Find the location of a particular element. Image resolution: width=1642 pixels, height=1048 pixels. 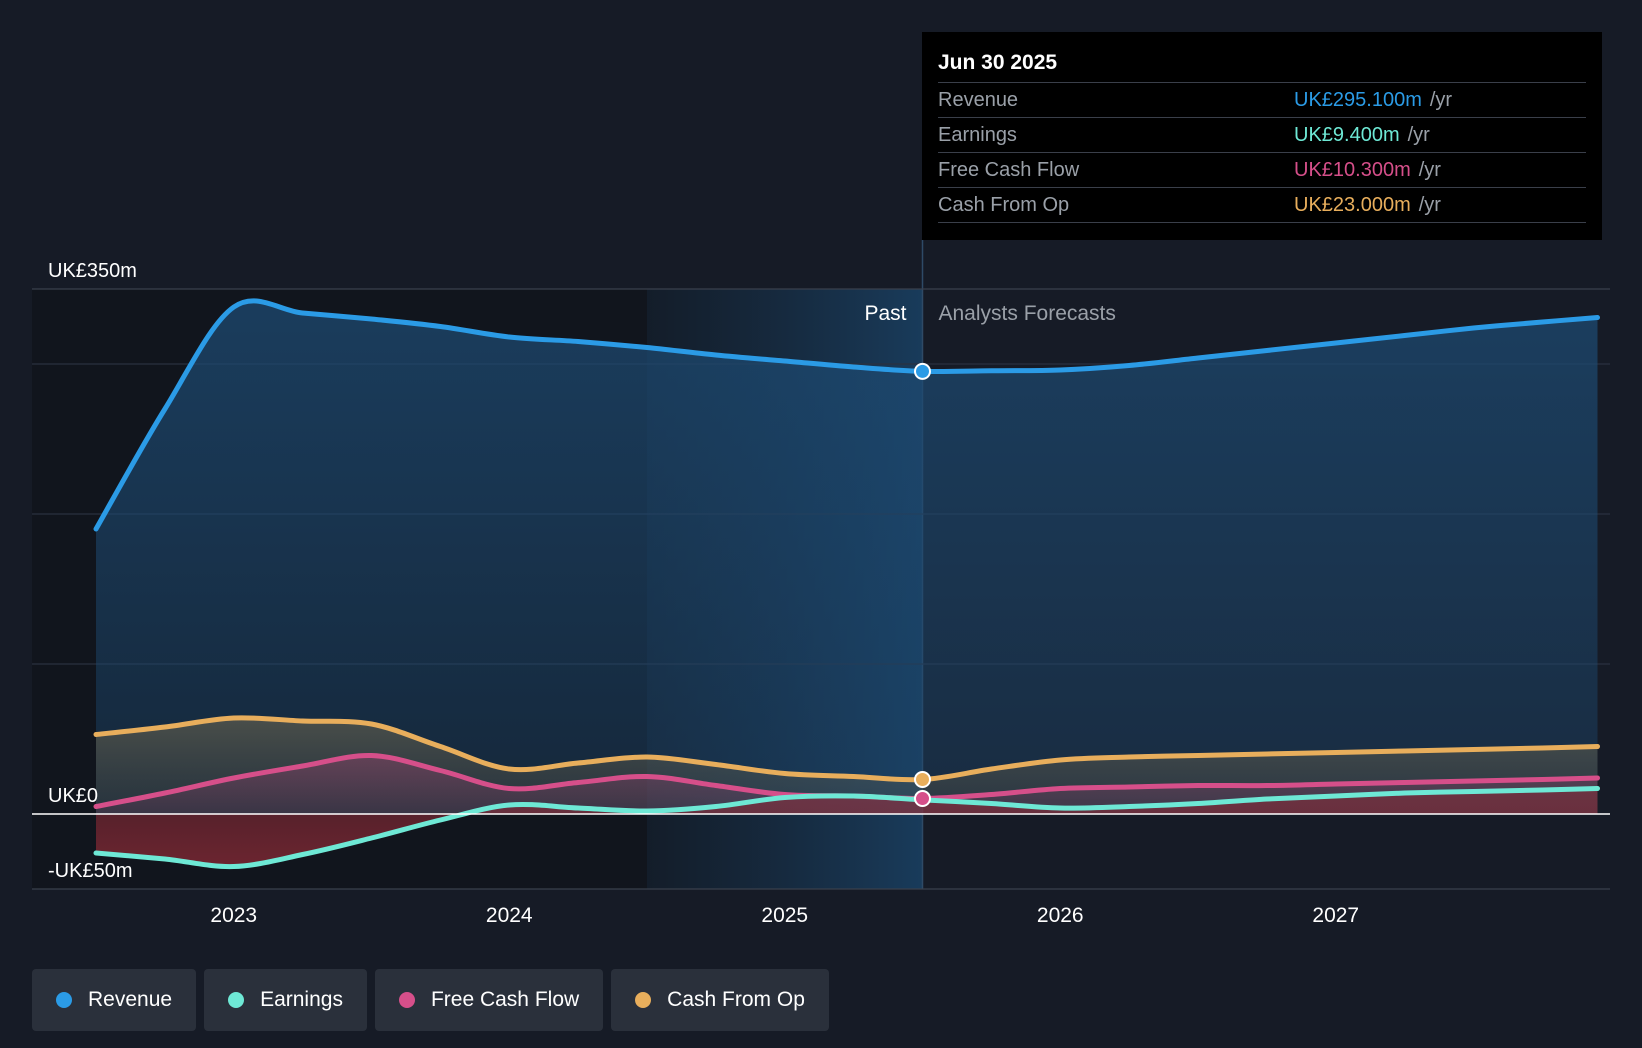

x-tick-label: 2025 is located at coordinates (784, 915).